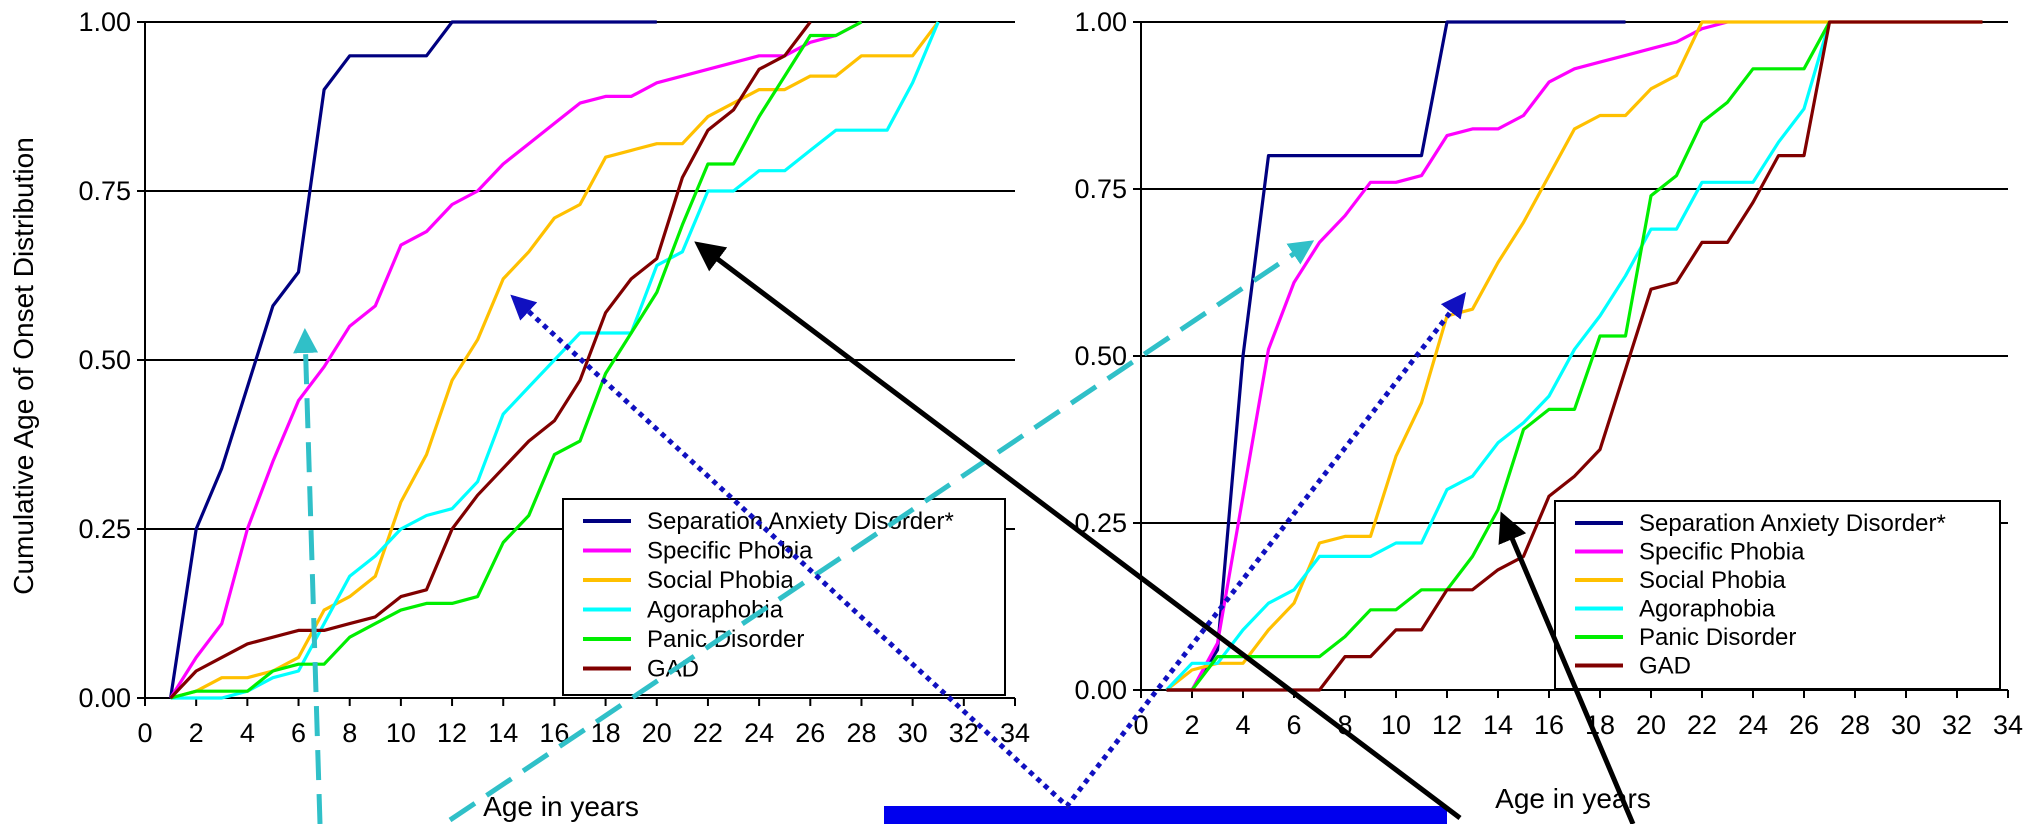 The image size is (2032, 824). Describe the element at coordinates (1165, 815) in the screenshot. I see `blue-bar` at that location.